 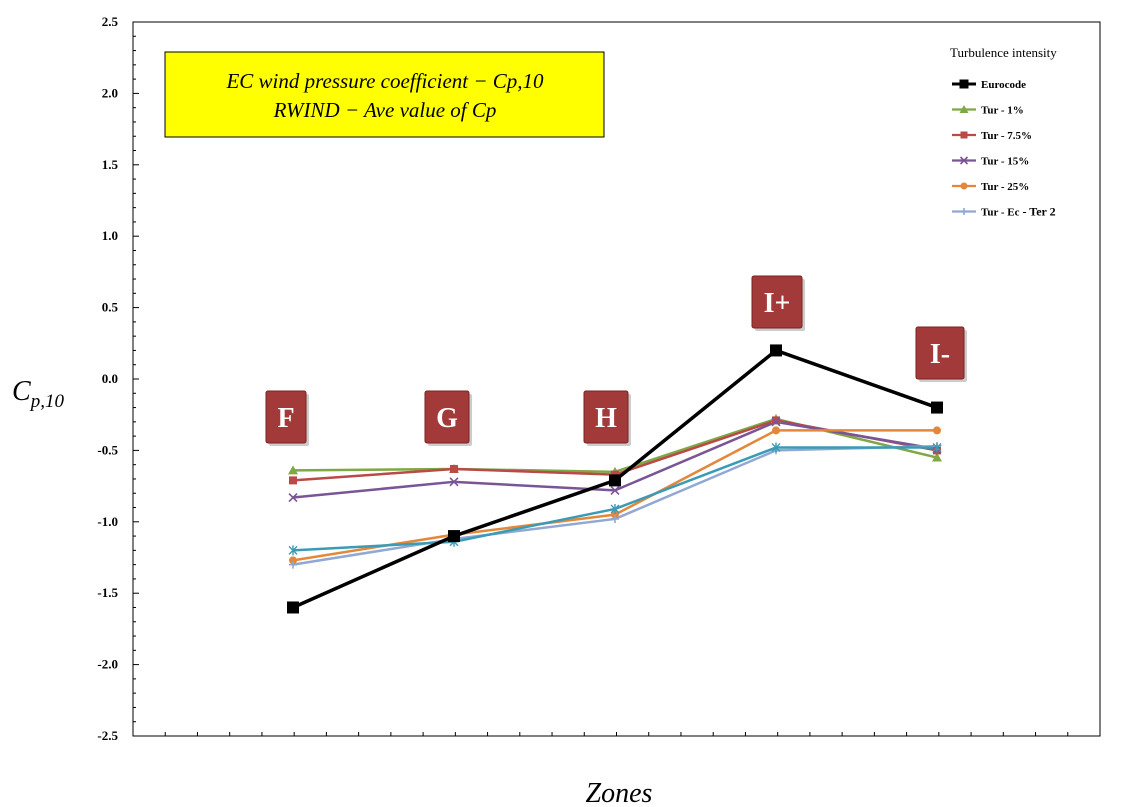 What do you see at coordinates (619, 792) in the screenshot?
I see `x-axis-title: Zones` at bounding box center [619, 792].